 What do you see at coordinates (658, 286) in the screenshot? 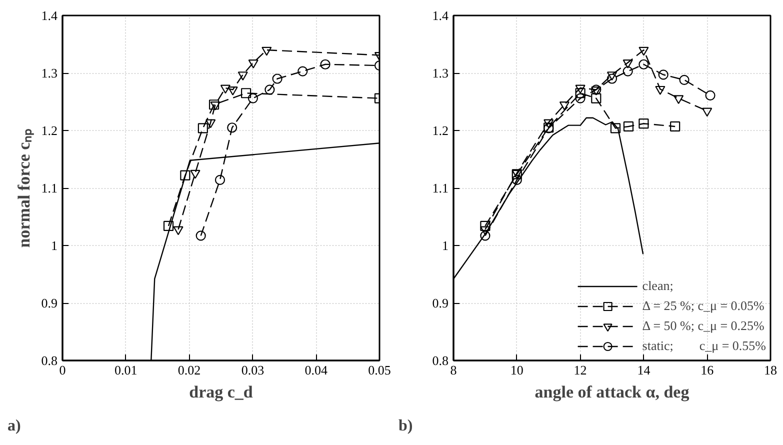
I see `legend-label: clean;` at bounding box center [658, 286].